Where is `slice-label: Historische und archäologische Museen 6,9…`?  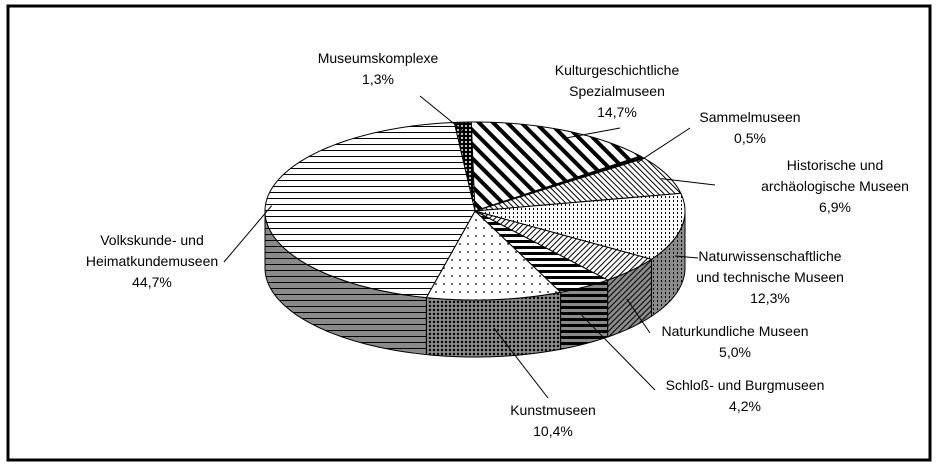
slice-label: Historische und archäologische Museen 6,9… is located at coordinates (835, 186).